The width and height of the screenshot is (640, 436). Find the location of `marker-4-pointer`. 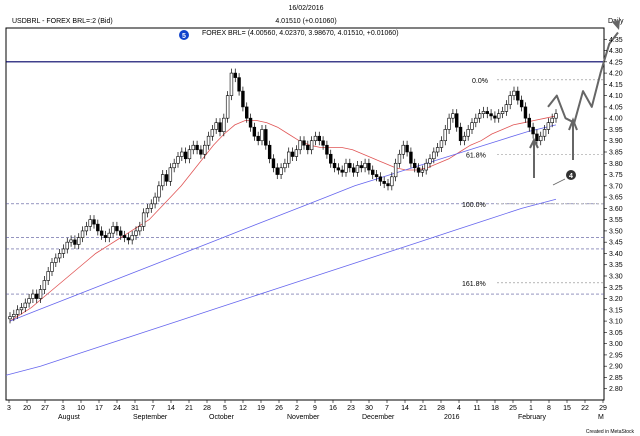

marker-4-pointer is located at coordinates (559, 182).